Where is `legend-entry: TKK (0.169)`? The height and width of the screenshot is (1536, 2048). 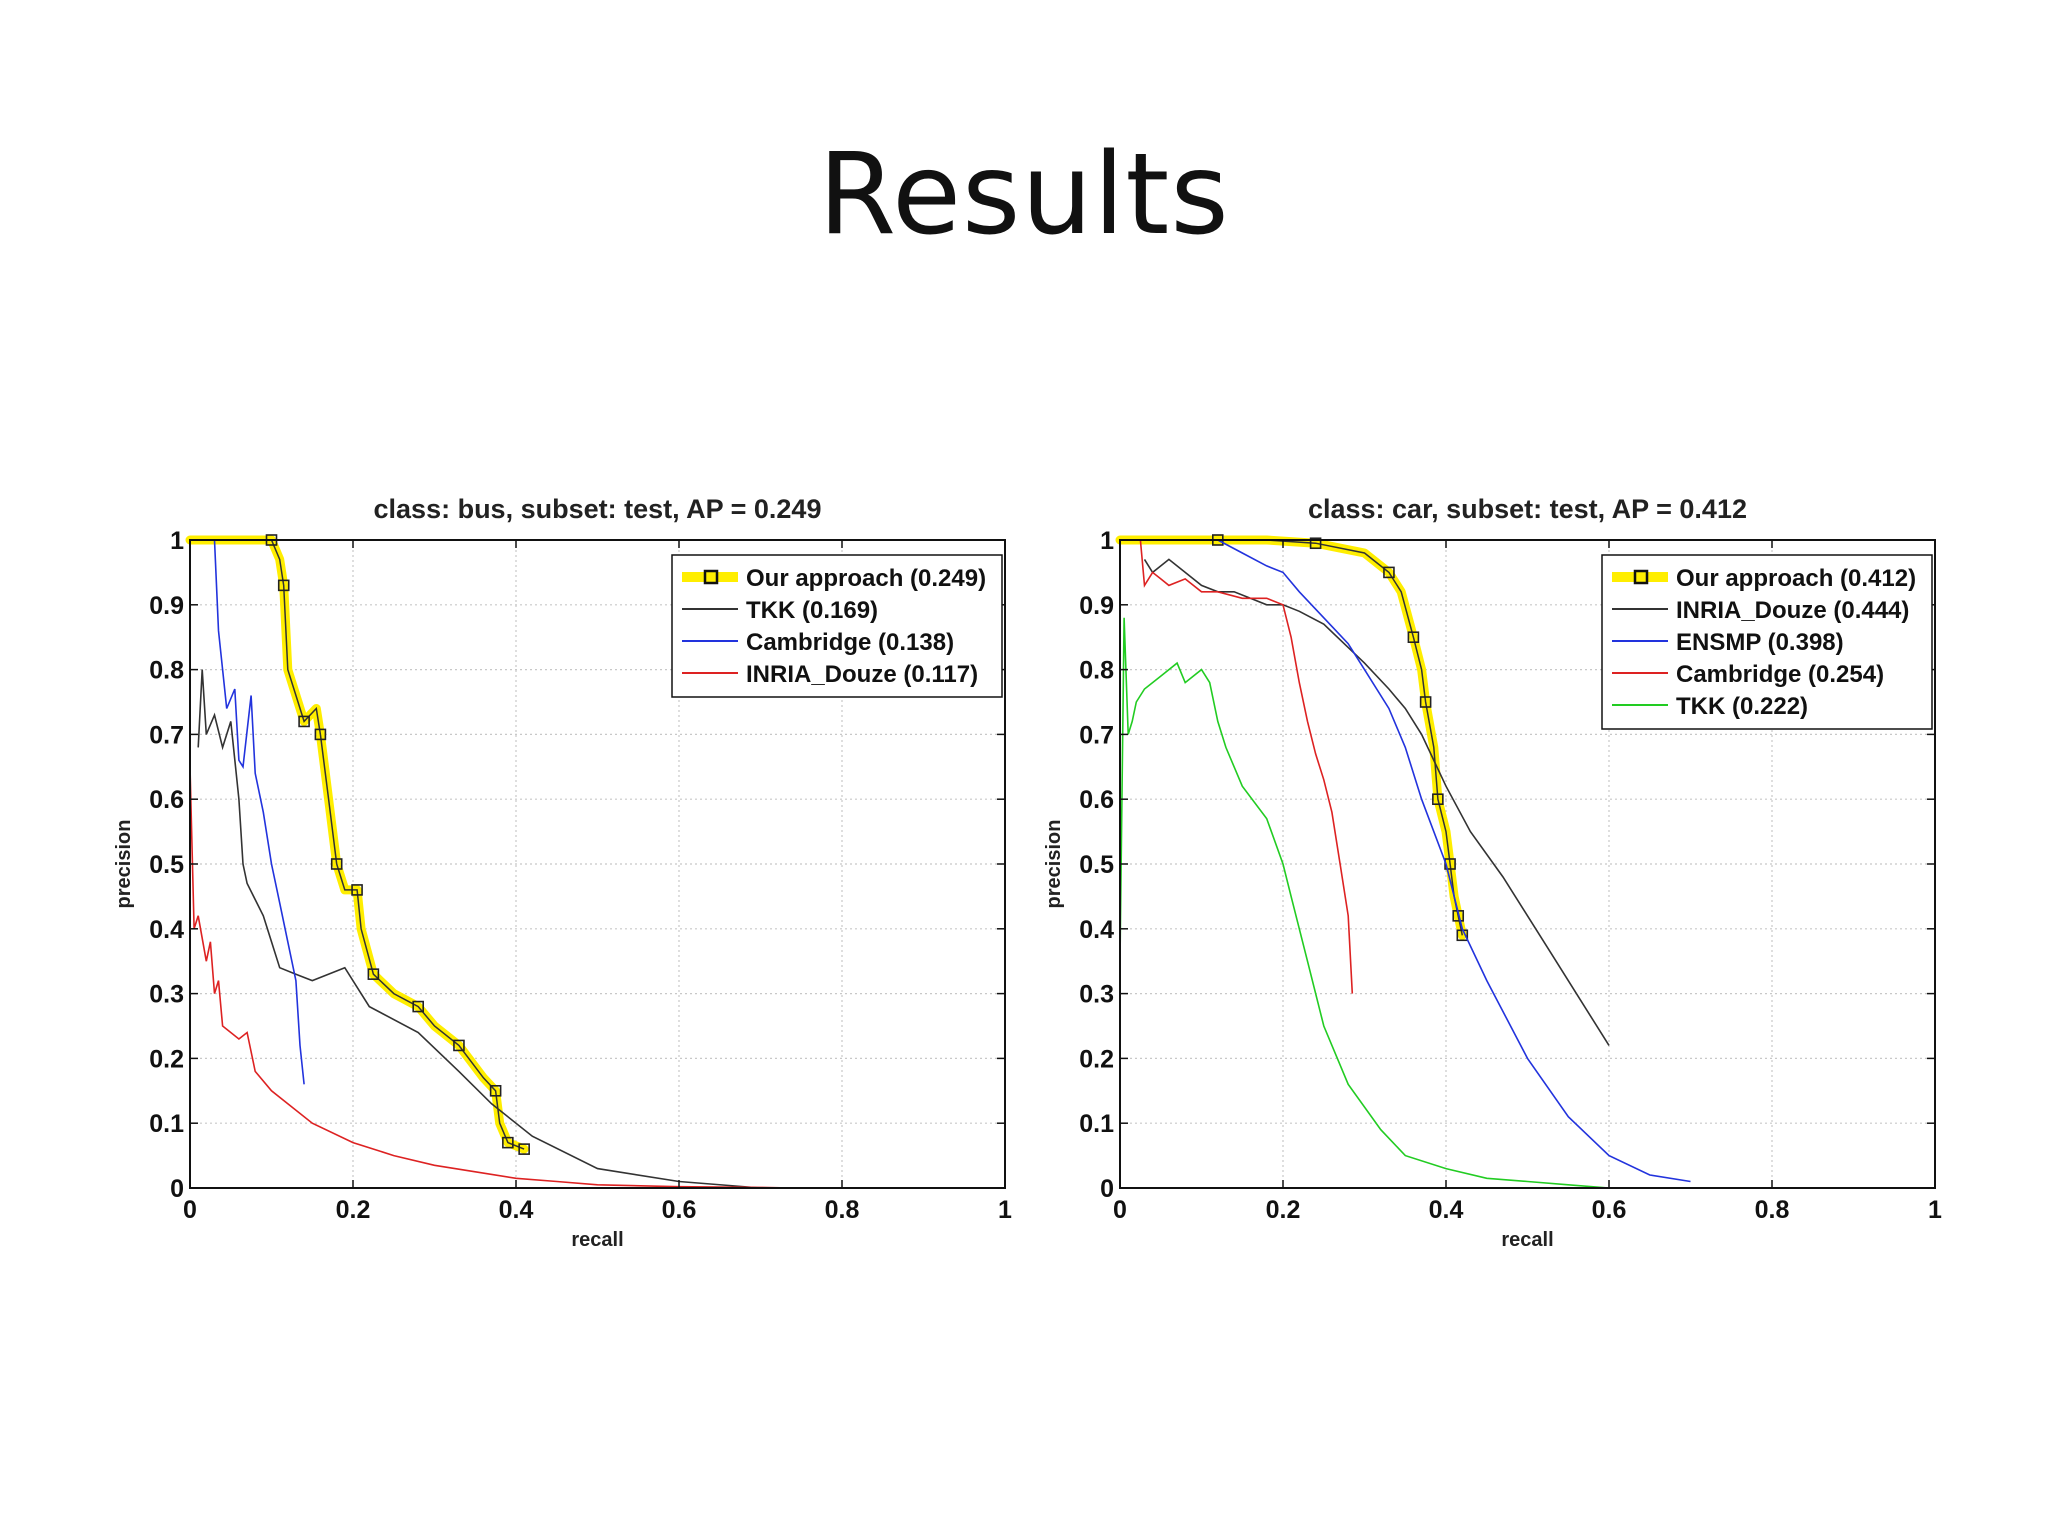
legend-entry: TKK (0.169) is located at coordinates (812, 610).